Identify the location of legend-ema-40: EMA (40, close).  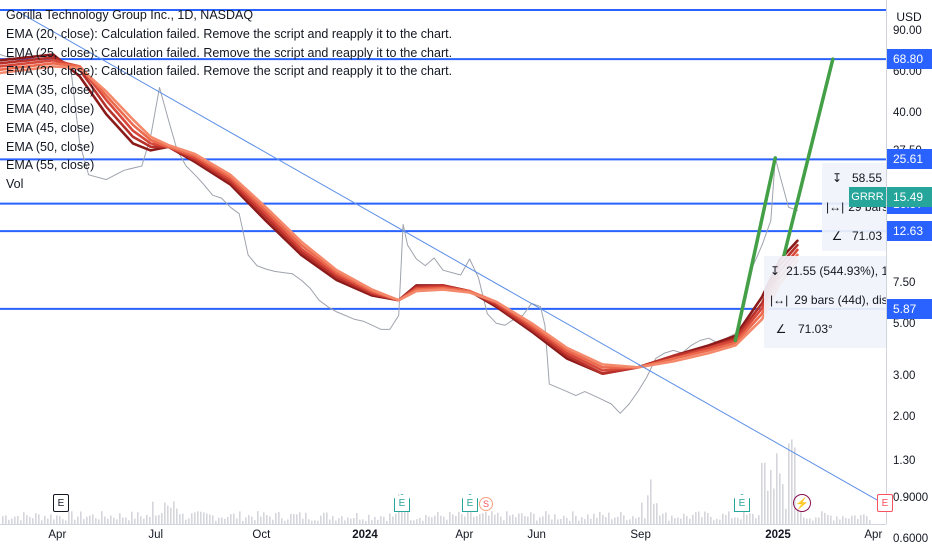
(50, 108).